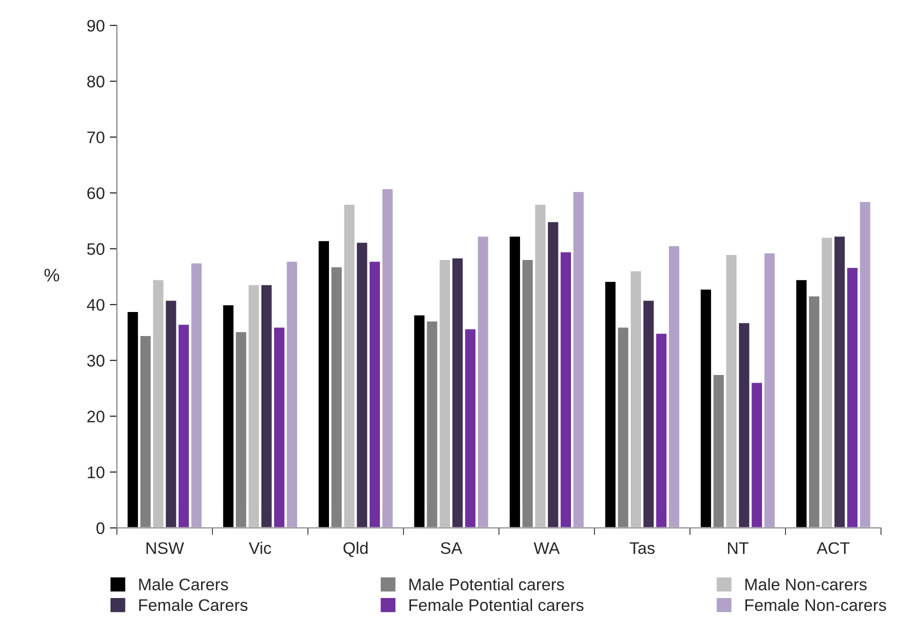  What do you see at coordinates (95, 249) in the screenshot?
I see `y-tick-label: 50` at bounding box center [95, 249].